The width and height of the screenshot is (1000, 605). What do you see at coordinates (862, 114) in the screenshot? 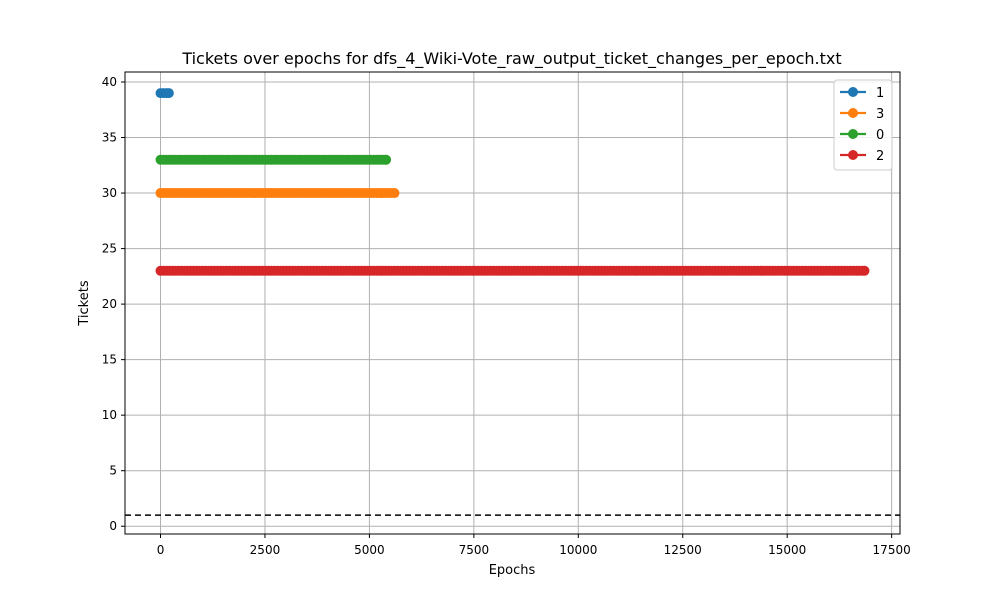
I see `legend-item: 3` at bounding box center [862, 114].